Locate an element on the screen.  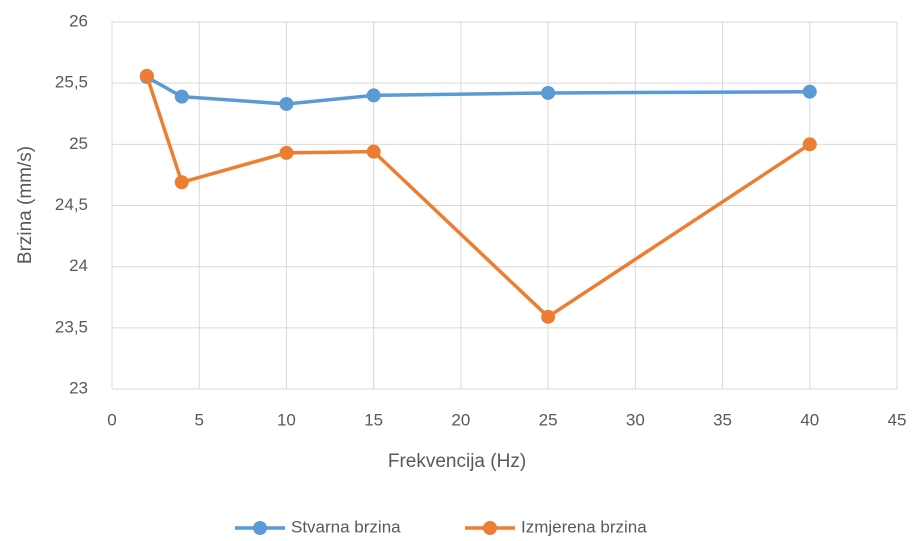
x-tick-label: 15 is located at coordinates (373, 419).